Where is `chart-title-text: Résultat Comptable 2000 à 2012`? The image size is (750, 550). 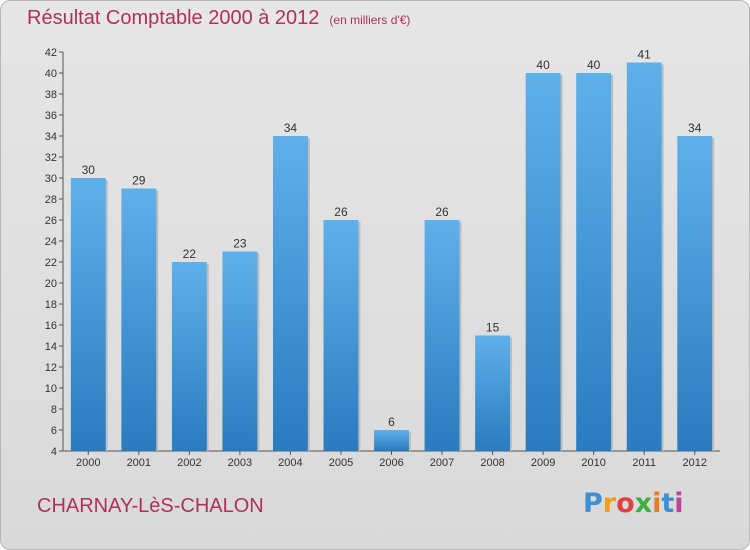
chart-title-text: Résultat Comptable 2000 à 2012 is located at coordinates (173, 18).